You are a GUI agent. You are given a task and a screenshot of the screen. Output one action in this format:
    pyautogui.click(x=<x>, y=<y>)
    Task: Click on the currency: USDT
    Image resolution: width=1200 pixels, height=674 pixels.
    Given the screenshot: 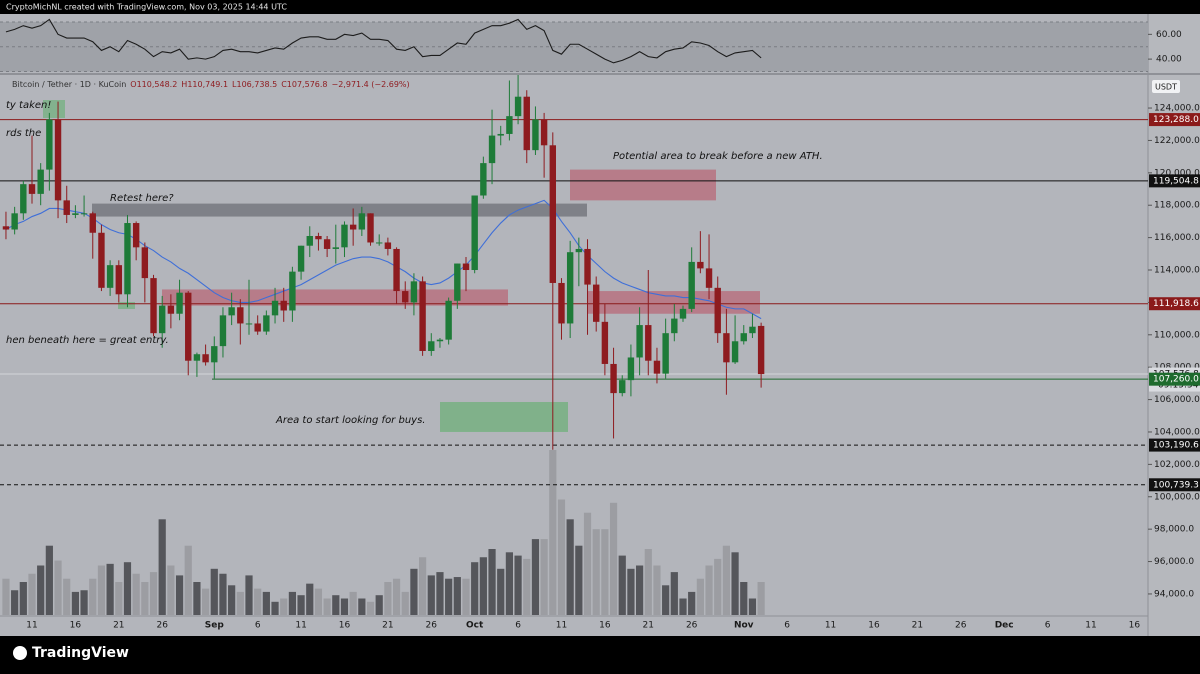 What is the action you would take?
    pyautogui.click(x=1166, y=87)
    